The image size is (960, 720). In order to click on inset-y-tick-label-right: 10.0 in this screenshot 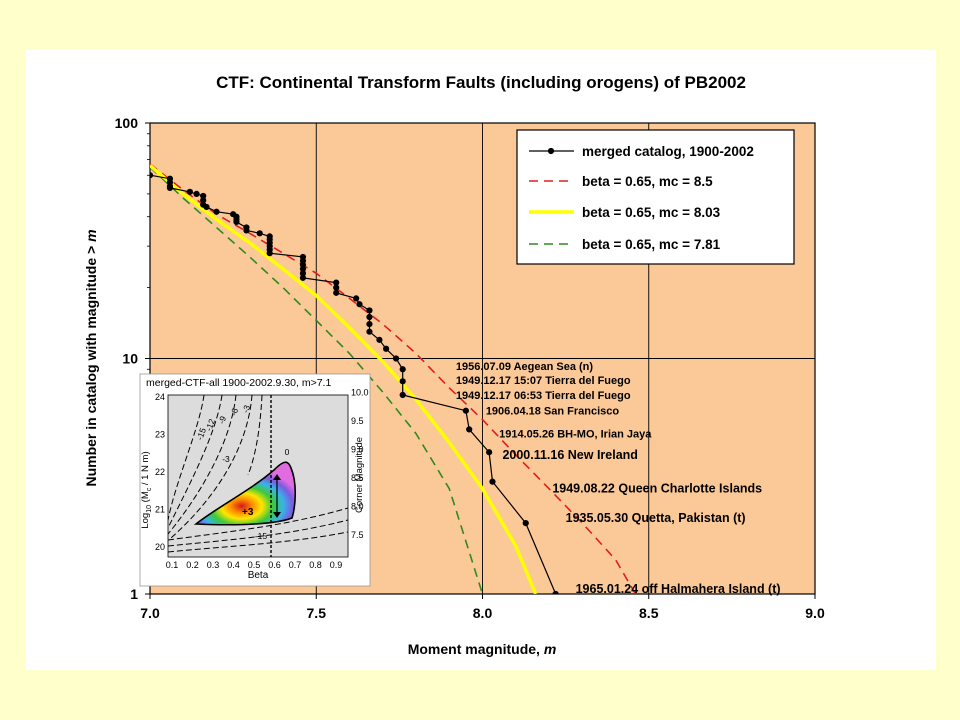, I will do `click(360, 393)`.